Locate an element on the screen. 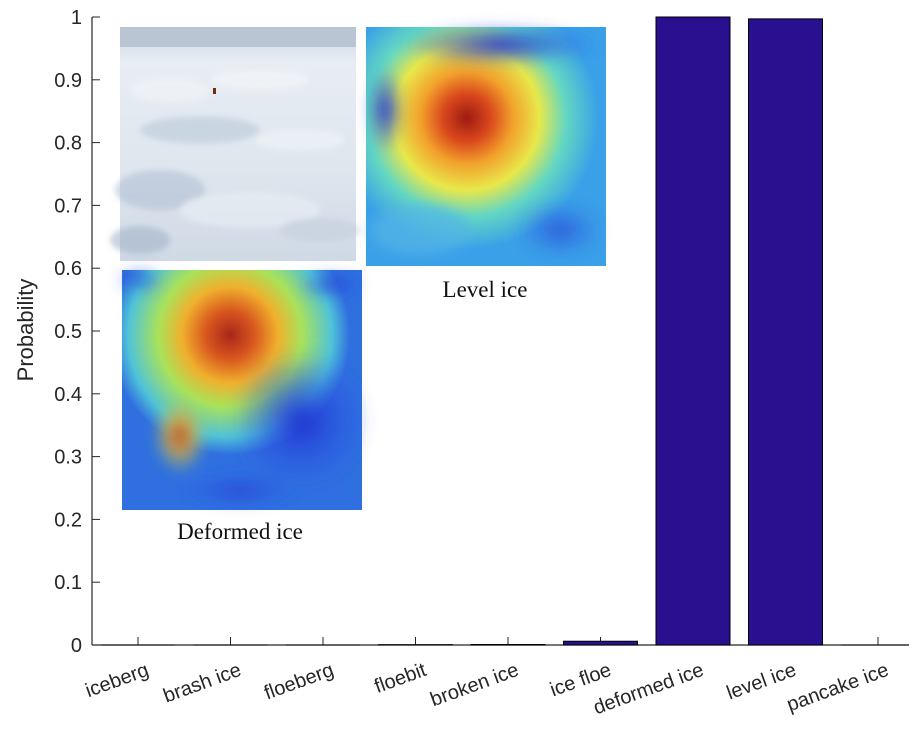 The width and height of the screenshot is (909, 748). bar-ice-floe is located at coordinates (600, 643).